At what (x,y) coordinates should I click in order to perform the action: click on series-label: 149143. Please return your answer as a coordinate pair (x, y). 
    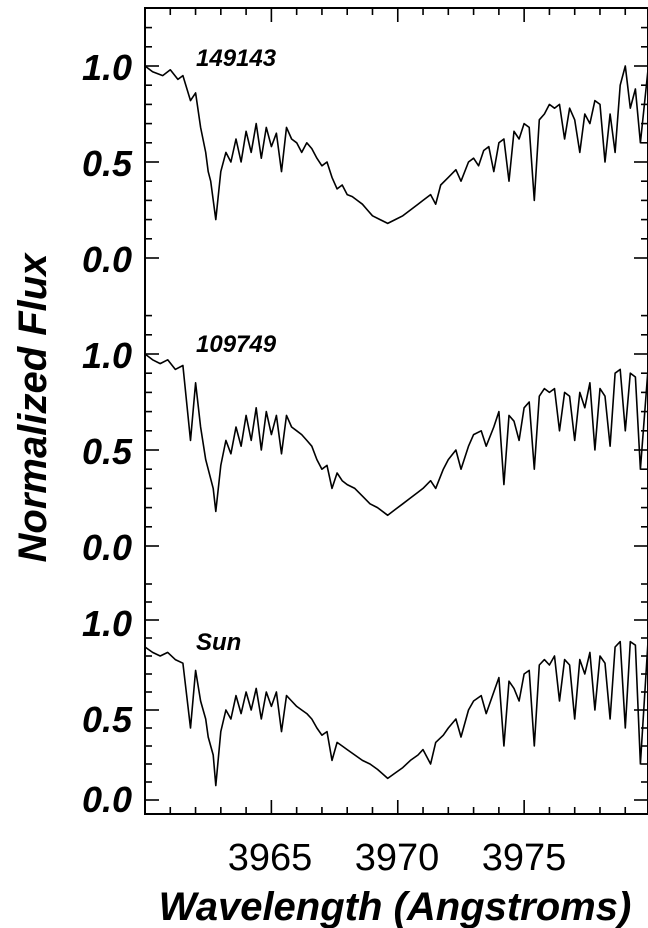
    Looking at the image, I should click on (236, 58).